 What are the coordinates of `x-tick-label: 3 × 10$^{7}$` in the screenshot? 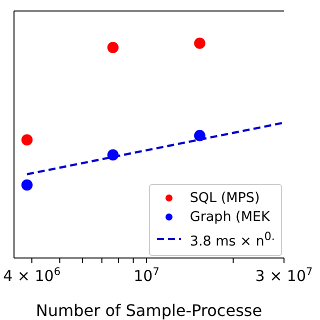 It's located at (284, 275).